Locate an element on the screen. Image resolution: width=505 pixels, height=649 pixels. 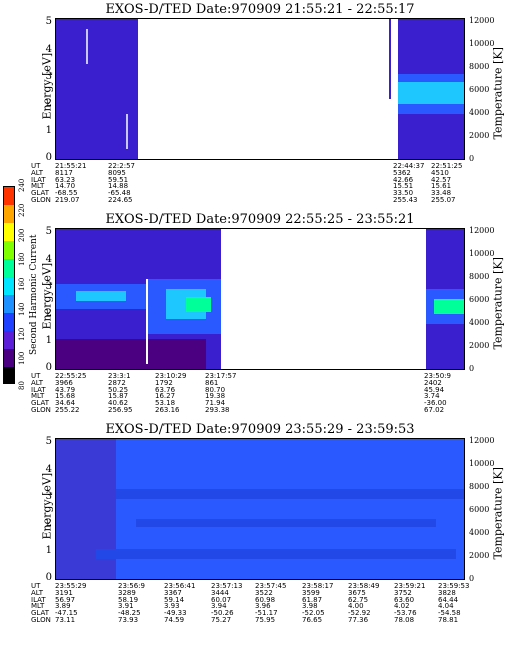
panel-3-ytick: 2 is located at coordinates (48, 523).